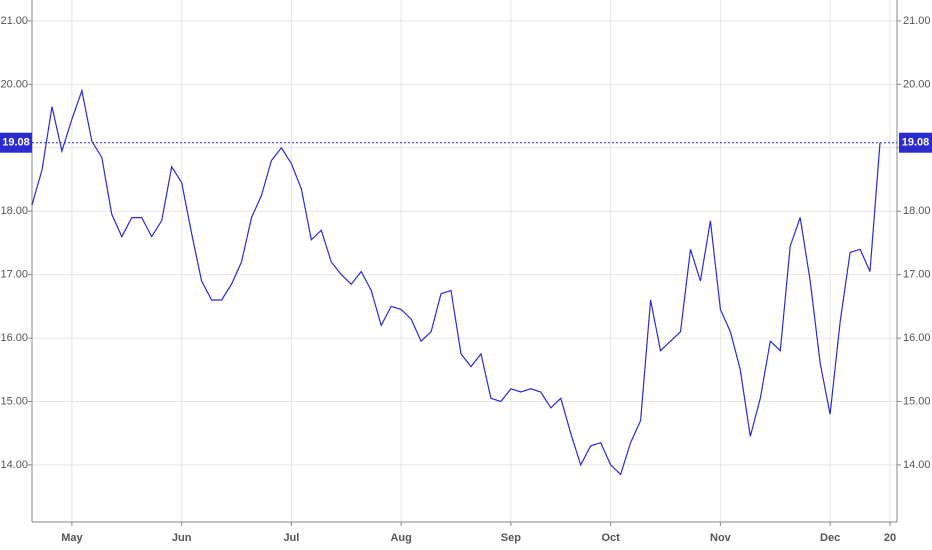 The height and width of the screenshot is (550, 932). Describe the element at coordinates (291, 538) in the screenshot. I see `x-tick-label: Jul` at that location.